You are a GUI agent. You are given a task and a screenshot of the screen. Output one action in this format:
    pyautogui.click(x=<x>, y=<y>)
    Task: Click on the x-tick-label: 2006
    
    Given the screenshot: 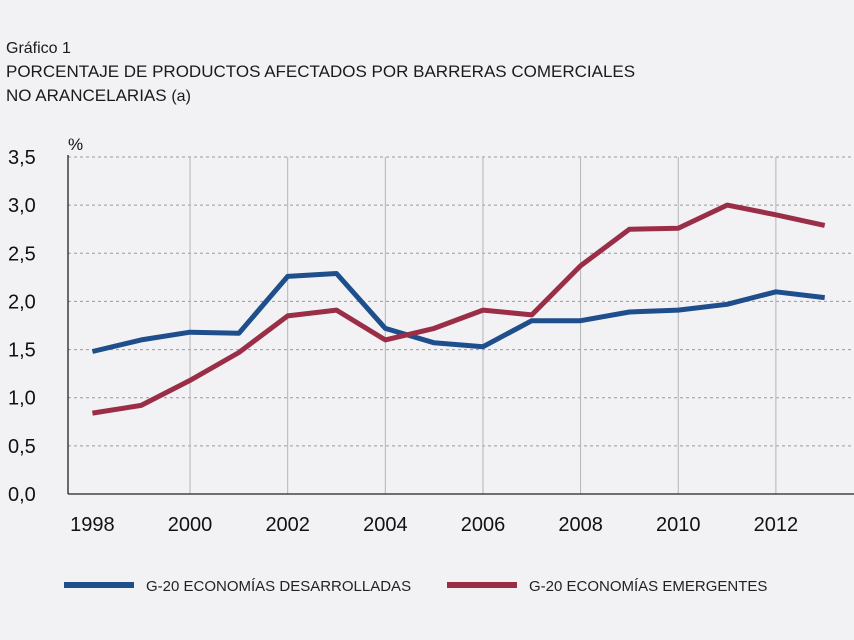 What is the action you would take?
    pyautogui.click(x=483, y=525)
    